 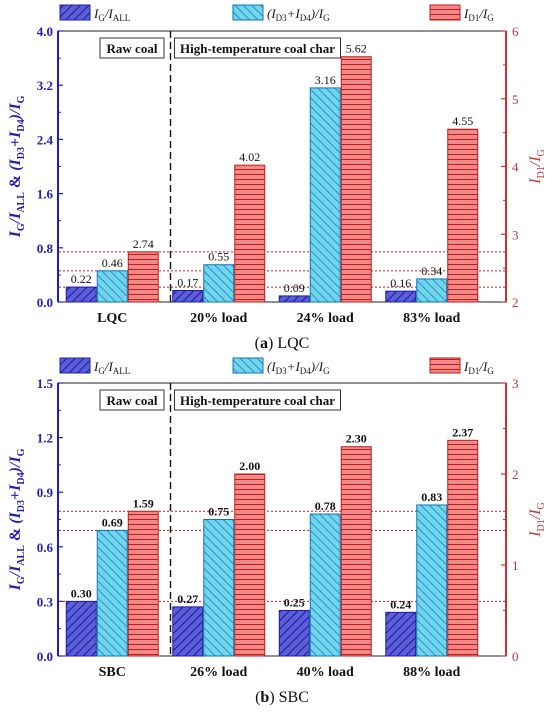 What do you see at coordinates (356, 49) in the screenshot?
I see `data-label: 5.62` at bounding box center [356, 49].